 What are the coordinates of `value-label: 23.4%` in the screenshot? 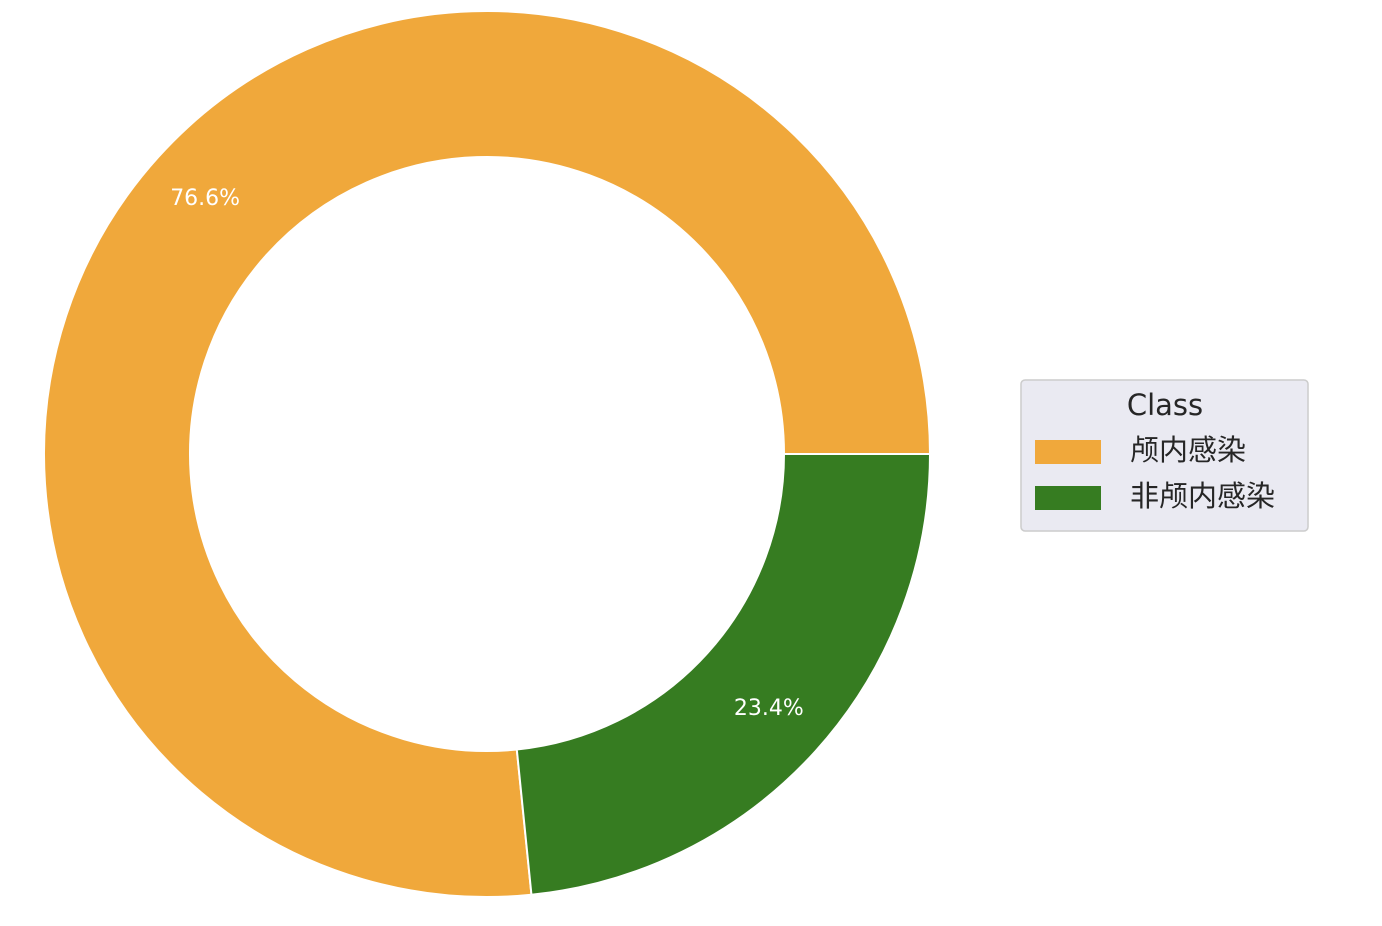 It's located at (769, 708).